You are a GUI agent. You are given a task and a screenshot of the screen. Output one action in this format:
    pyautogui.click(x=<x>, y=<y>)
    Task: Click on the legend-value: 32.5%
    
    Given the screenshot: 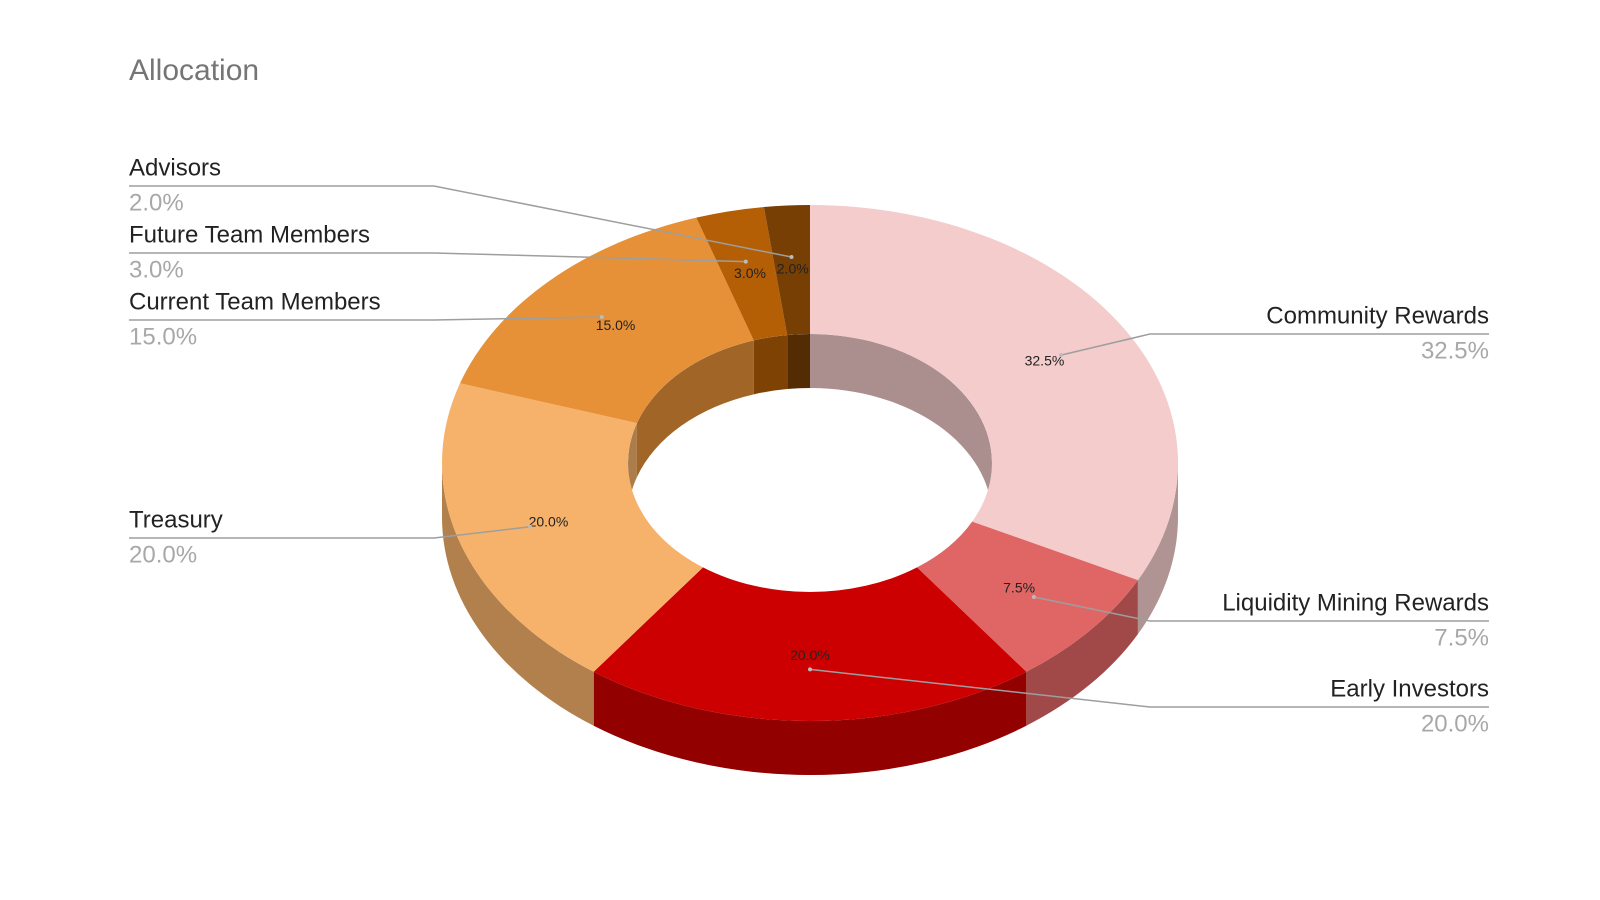 What is the action you would take?
    pyautogui.click(x=1455, y=350)
    